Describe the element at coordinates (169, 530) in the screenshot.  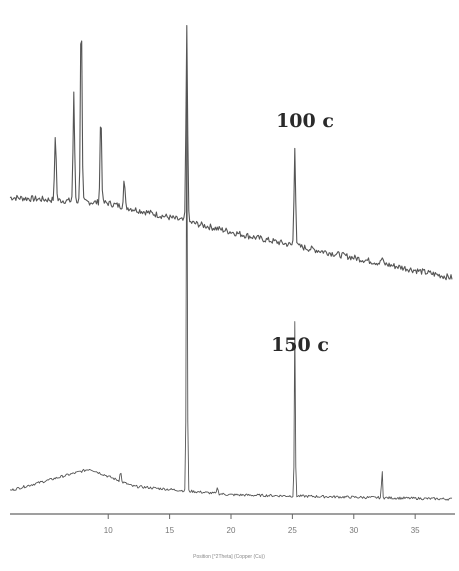
I see `x-tick-label-1: 15` at that location.